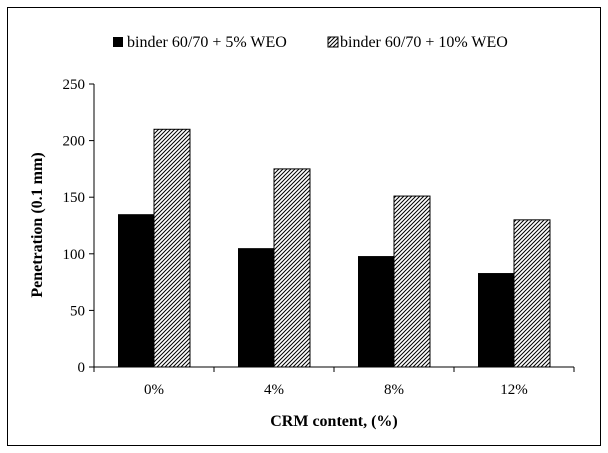 The image size is (608, 453). Describe the element at coordinates (74, 255) in the screenshot. I see `y-tick-label: 100` at that location.